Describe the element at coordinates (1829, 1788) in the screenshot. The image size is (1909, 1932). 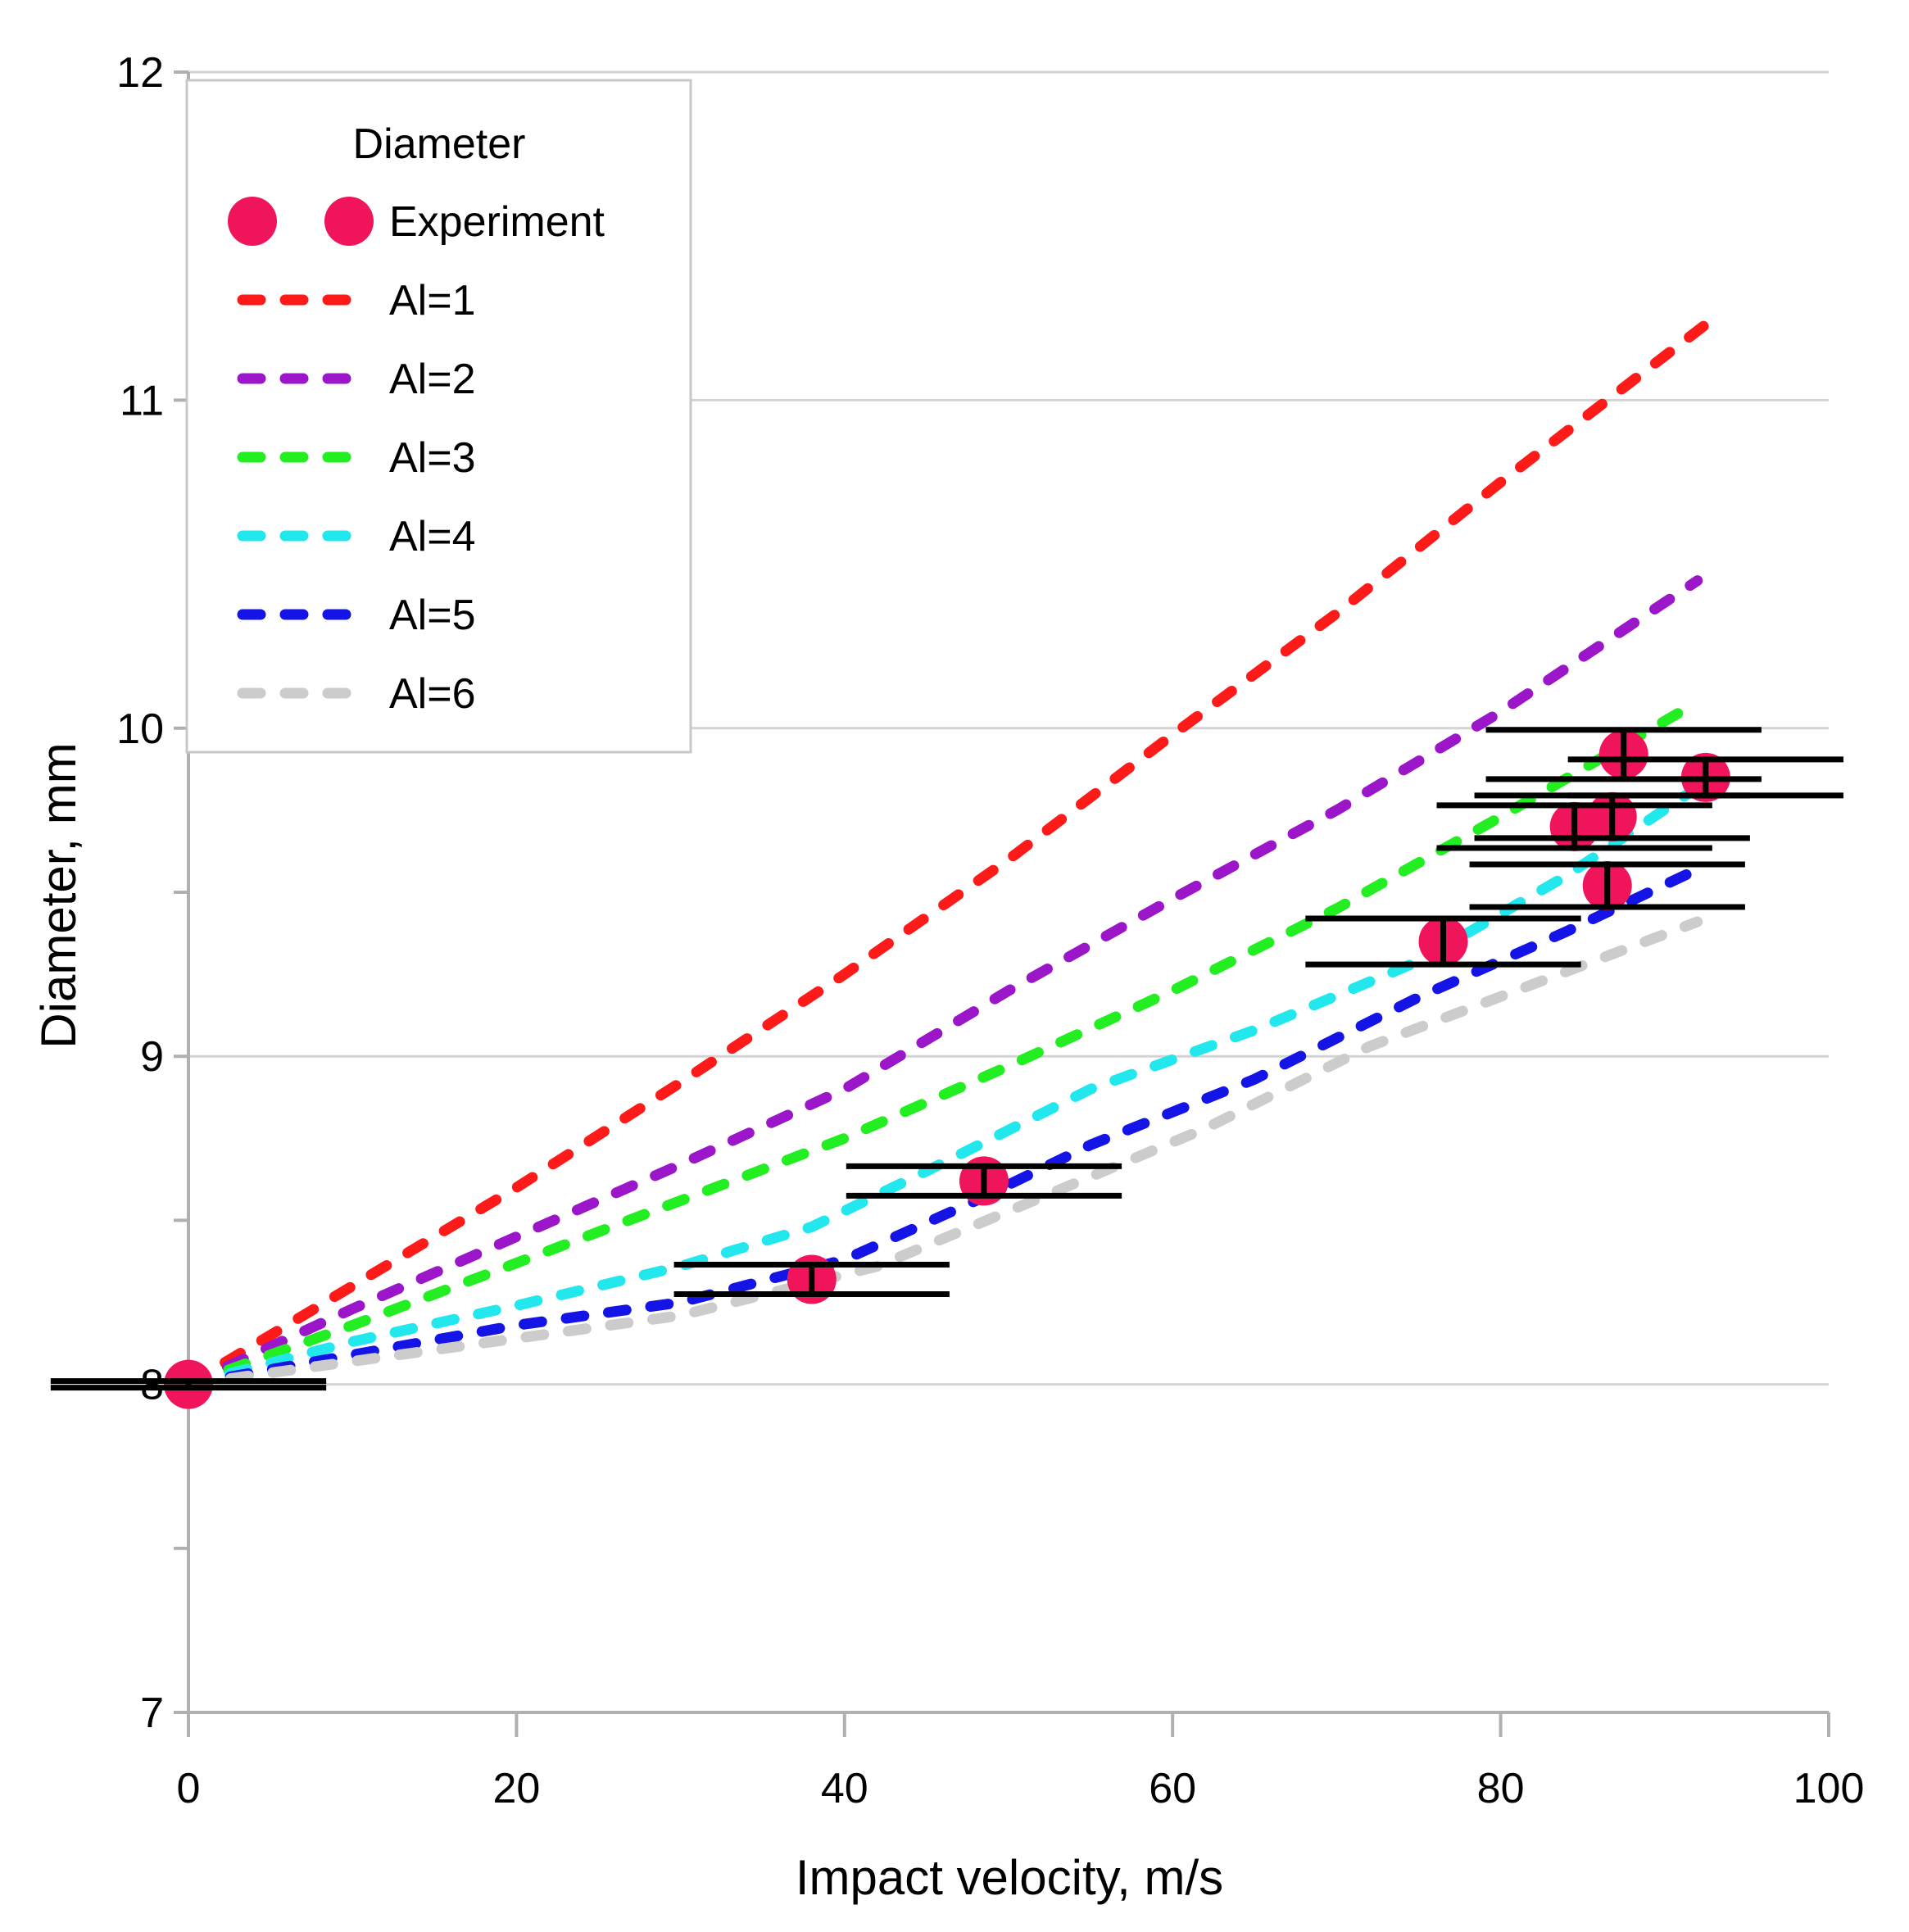
I see `x-tick-label-100: 100` at that location.